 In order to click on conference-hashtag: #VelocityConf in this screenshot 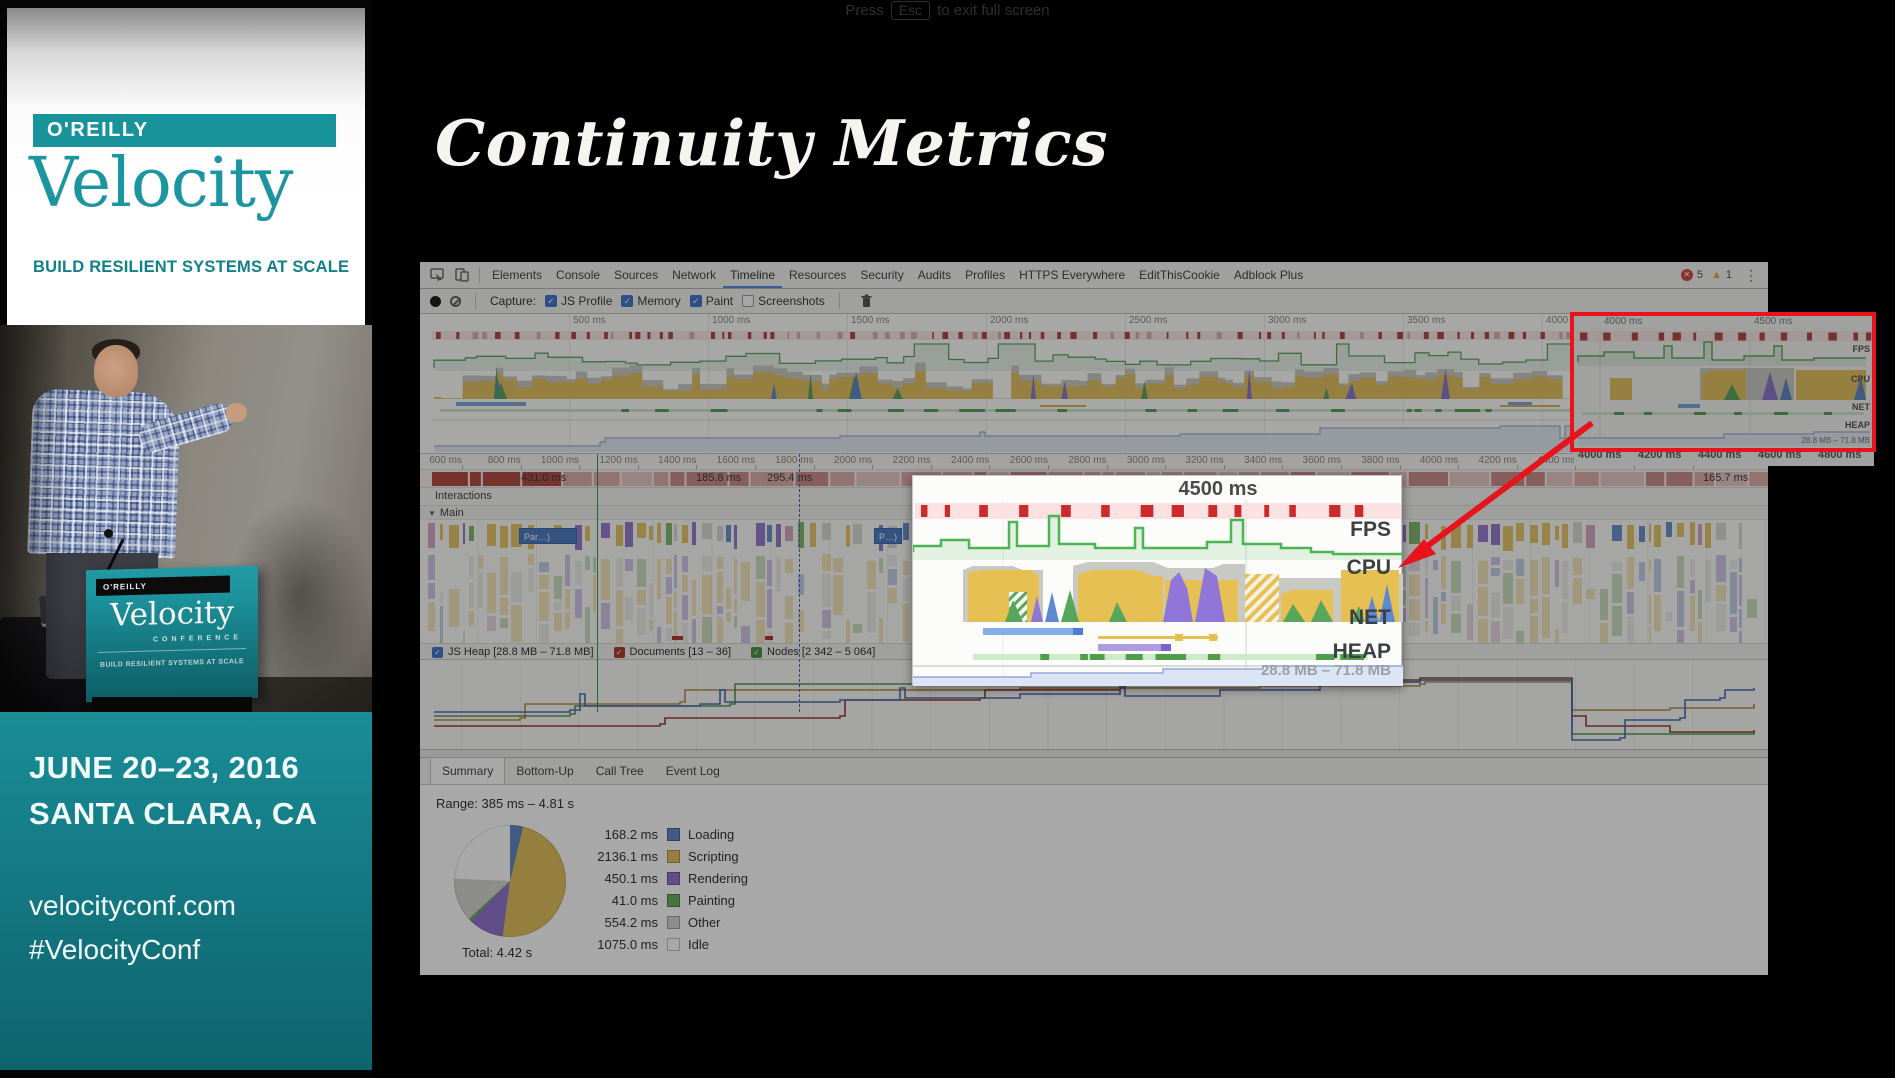, I will do `click(115, 949)`.